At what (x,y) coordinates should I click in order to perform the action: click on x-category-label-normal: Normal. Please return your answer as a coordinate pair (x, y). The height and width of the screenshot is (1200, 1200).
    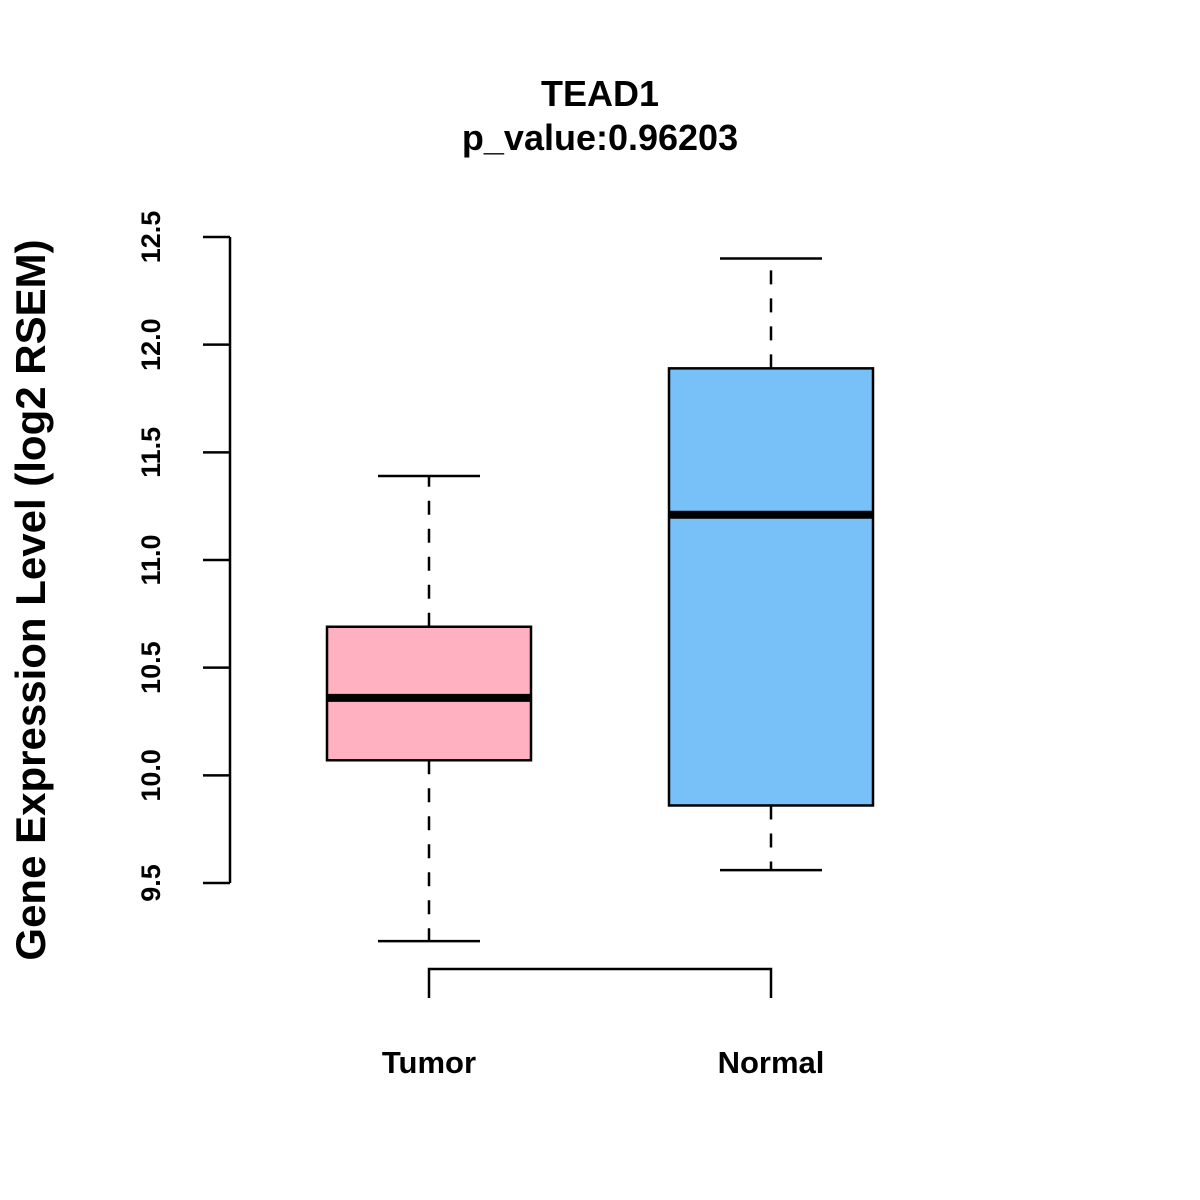
    Looking at the image, I should click on (771, 1062).